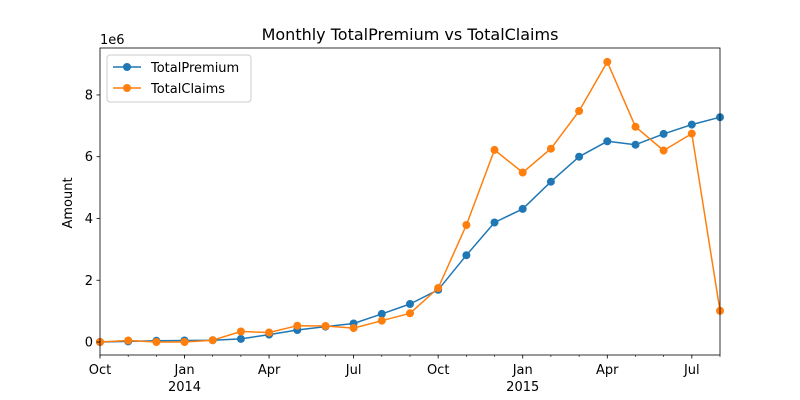 The image size is (800, 400). I want to click on legend-marker-totalclaims, so click(127, 88).